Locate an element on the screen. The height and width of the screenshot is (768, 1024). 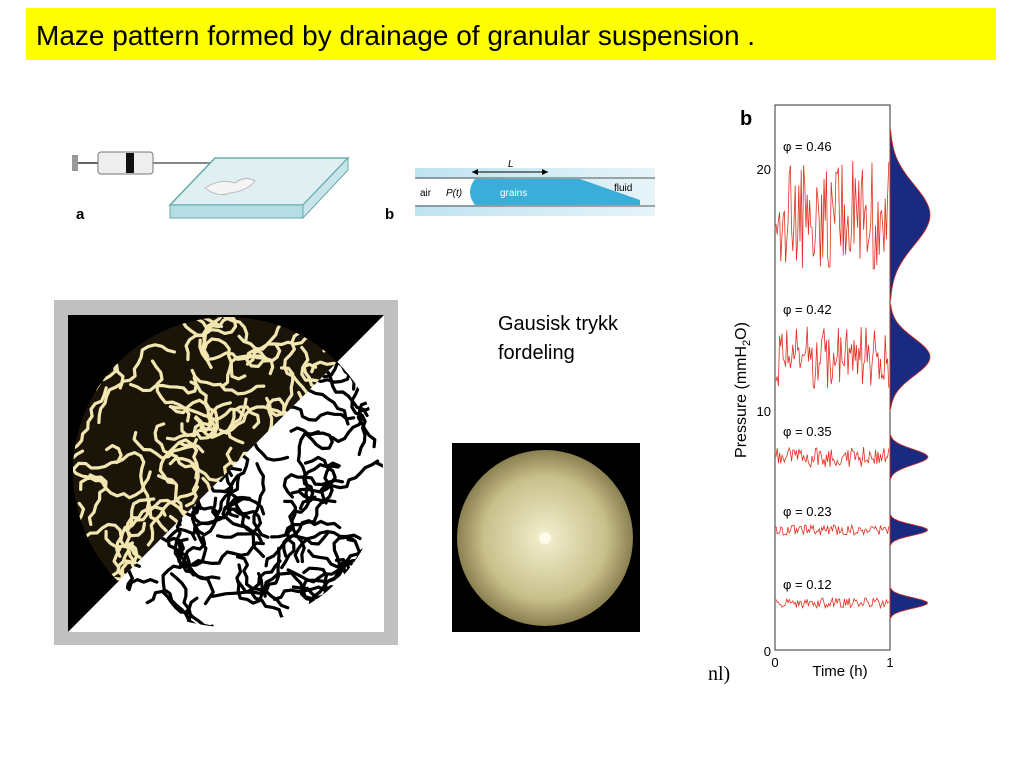
trace-label: φ = 0.23 is located at coordinates (807, 511).